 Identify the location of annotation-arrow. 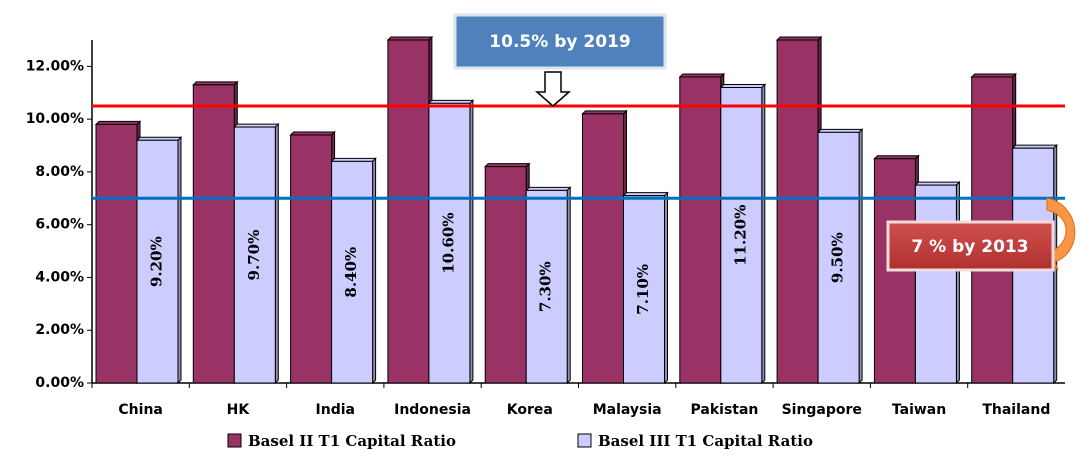
(553, 89).